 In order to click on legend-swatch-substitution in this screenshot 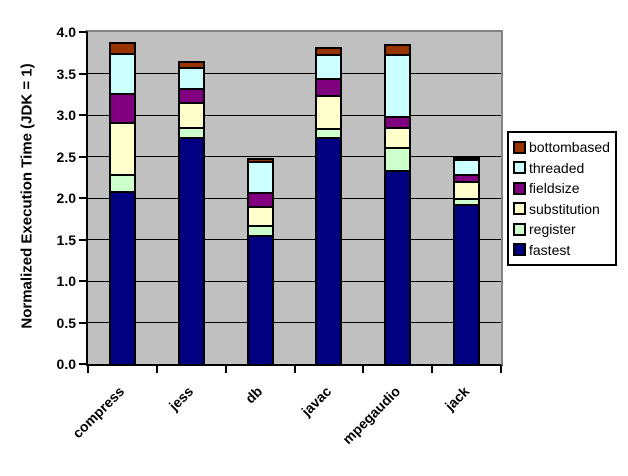, I will do `click(519, 209)`.